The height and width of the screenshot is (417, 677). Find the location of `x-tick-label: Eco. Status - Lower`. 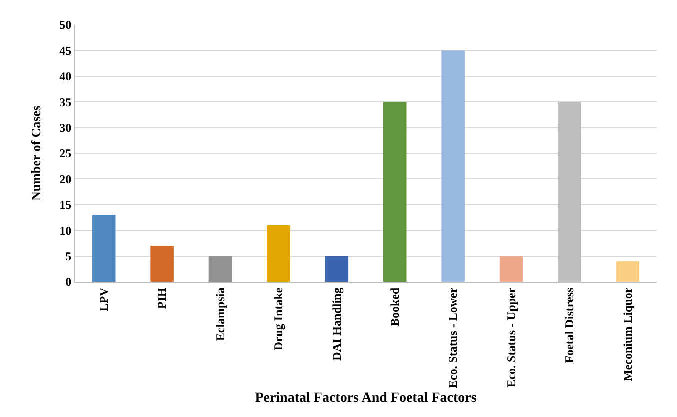

x-tick-label: Eco. Status - Lower is located at coordinates (453, 337).